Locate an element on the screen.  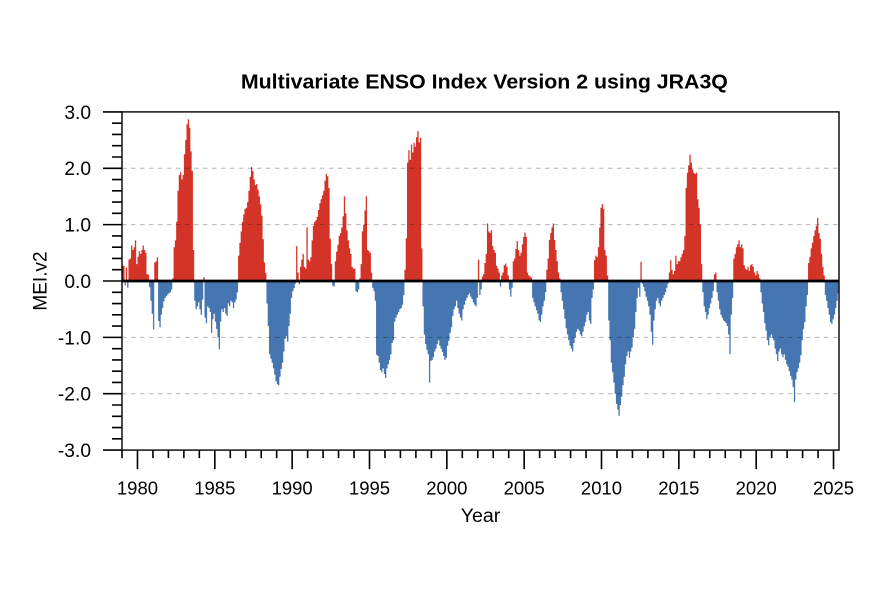
svg-text: MEI.v2 is located at coordinates (41, 280).